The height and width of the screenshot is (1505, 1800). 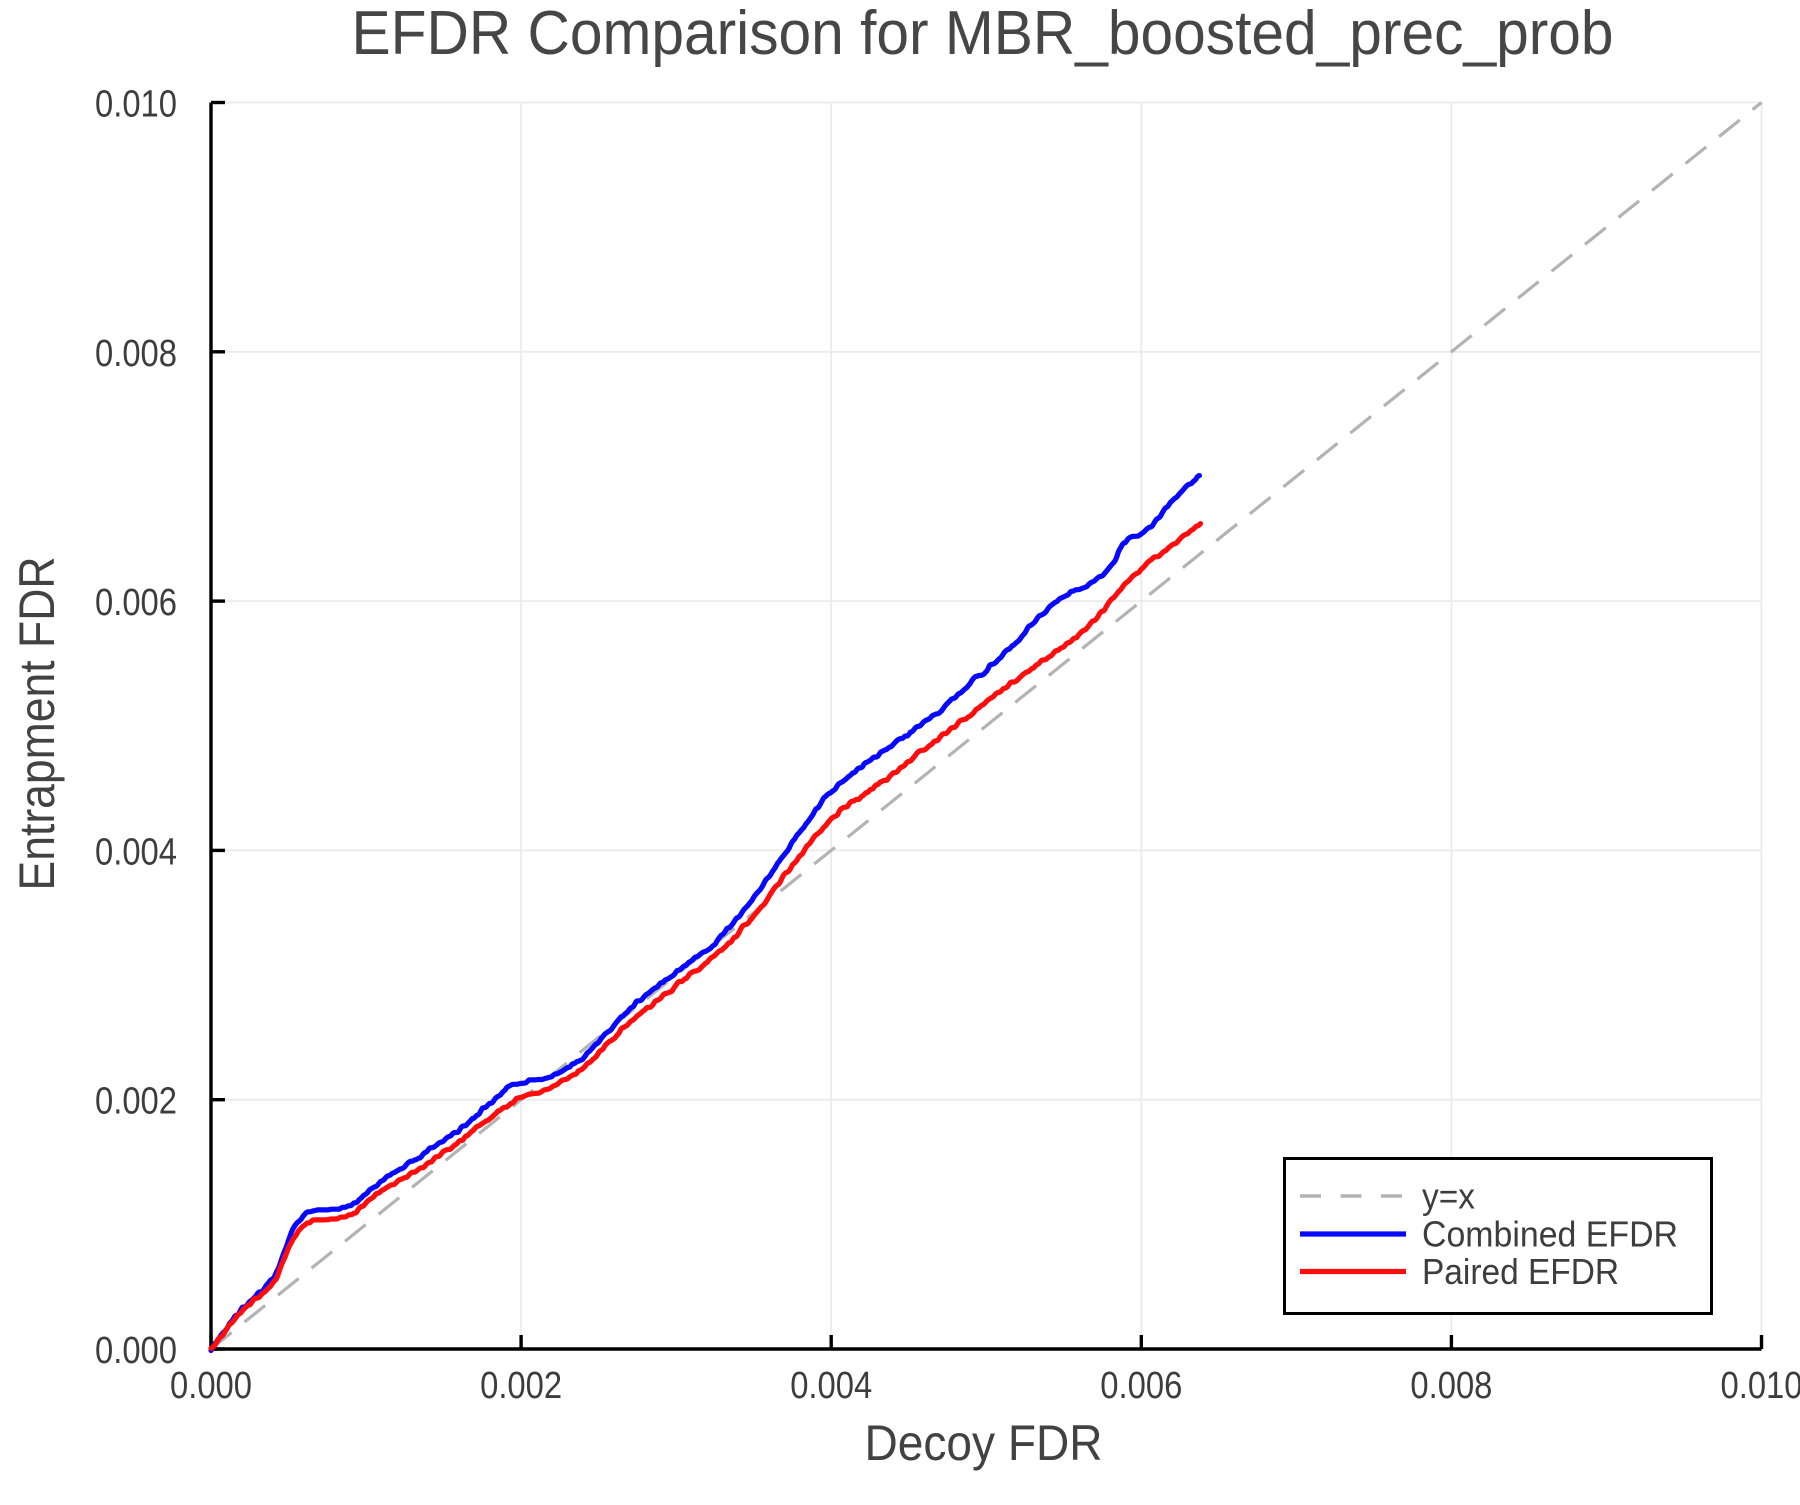 What do you see at coordinates (37, 724) in the screenshot?
I see `svg-text: Entrapment FDR` at bounding box center [37, 724].